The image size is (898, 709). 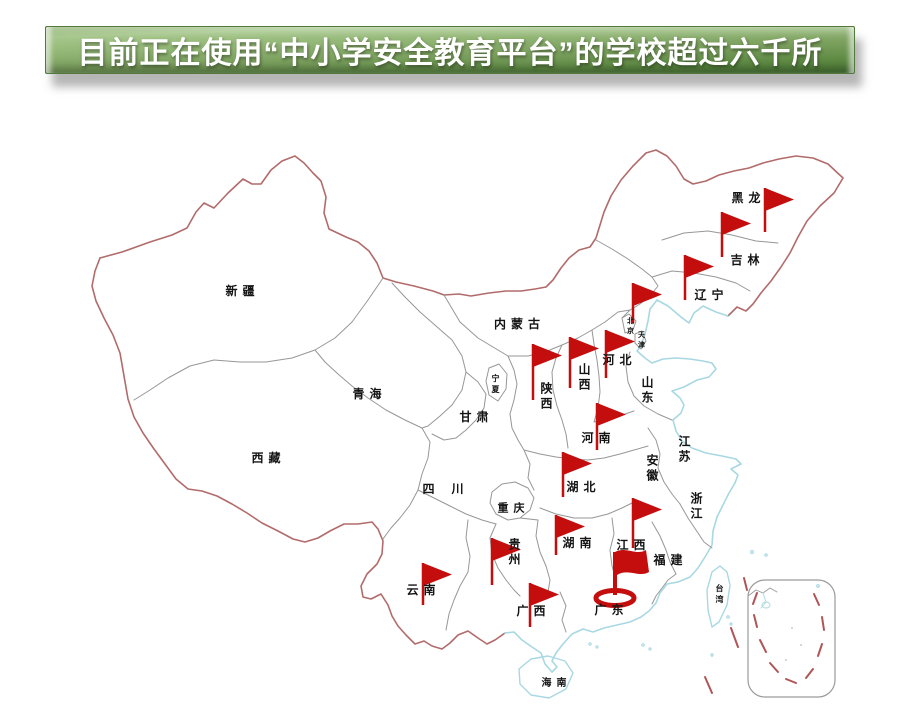 I want to click on banner-text: 目前正在使用“中小学安全教育平台”的学校超过六千所, so click(x=450, y=53).